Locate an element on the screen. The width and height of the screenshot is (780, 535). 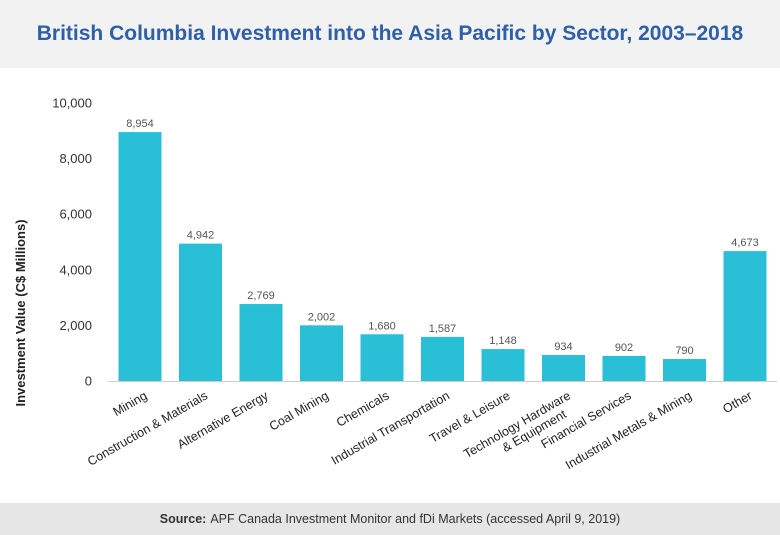
bar-value-label: 8,954 is located at coordinates (140, 124).